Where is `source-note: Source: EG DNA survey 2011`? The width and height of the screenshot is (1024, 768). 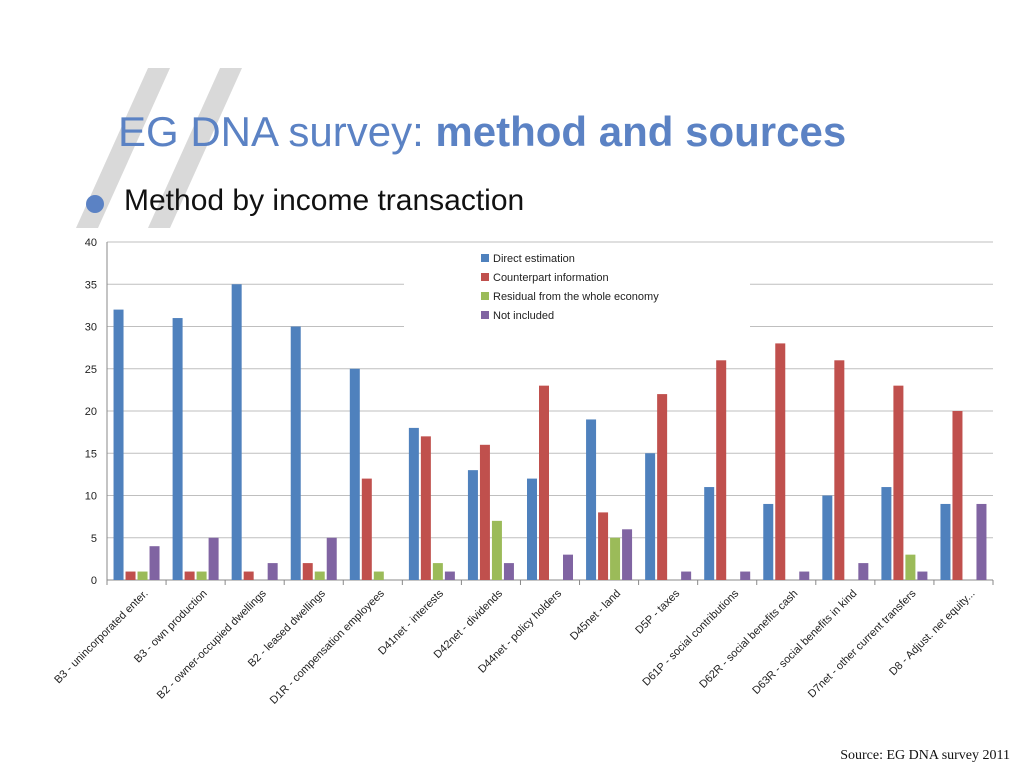 source-note: Source: EG DNA survey 2011 is located at coordinates (925, 755).